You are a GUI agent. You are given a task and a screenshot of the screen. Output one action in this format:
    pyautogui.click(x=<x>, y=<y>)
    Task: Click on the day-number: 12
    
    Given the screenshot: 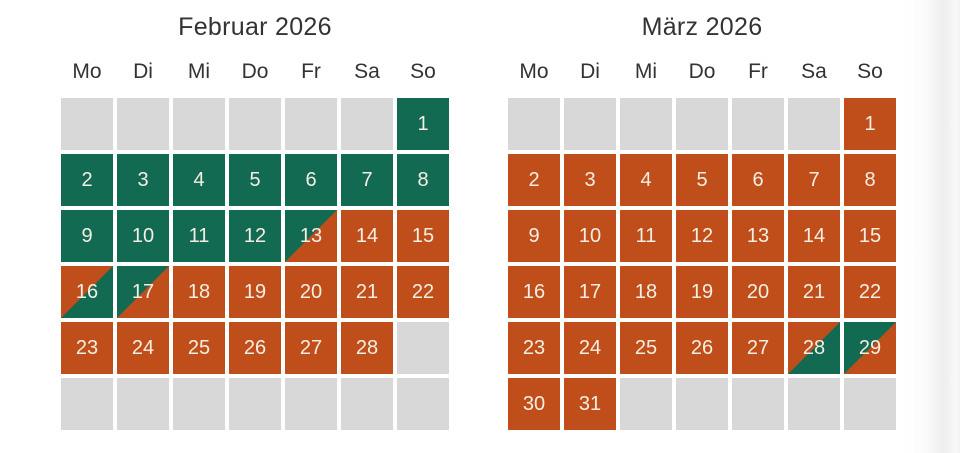 What is the action you would take?
    pyautogui.click(x=255, y=235)
    